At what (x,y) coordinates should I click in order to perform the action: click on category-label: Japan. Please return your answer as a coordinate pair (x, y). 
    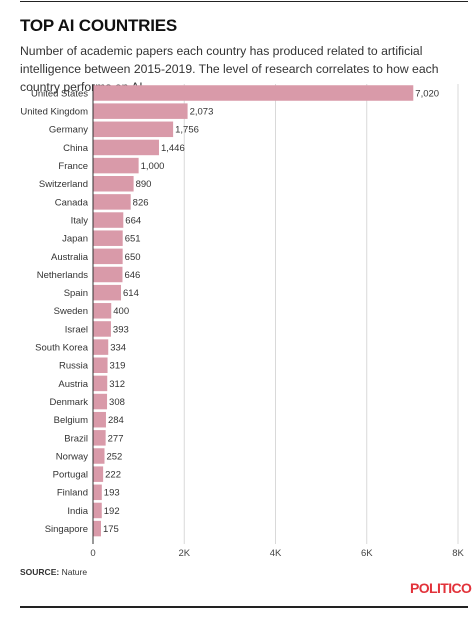
    Looking at the image, I should click on (75, 239).